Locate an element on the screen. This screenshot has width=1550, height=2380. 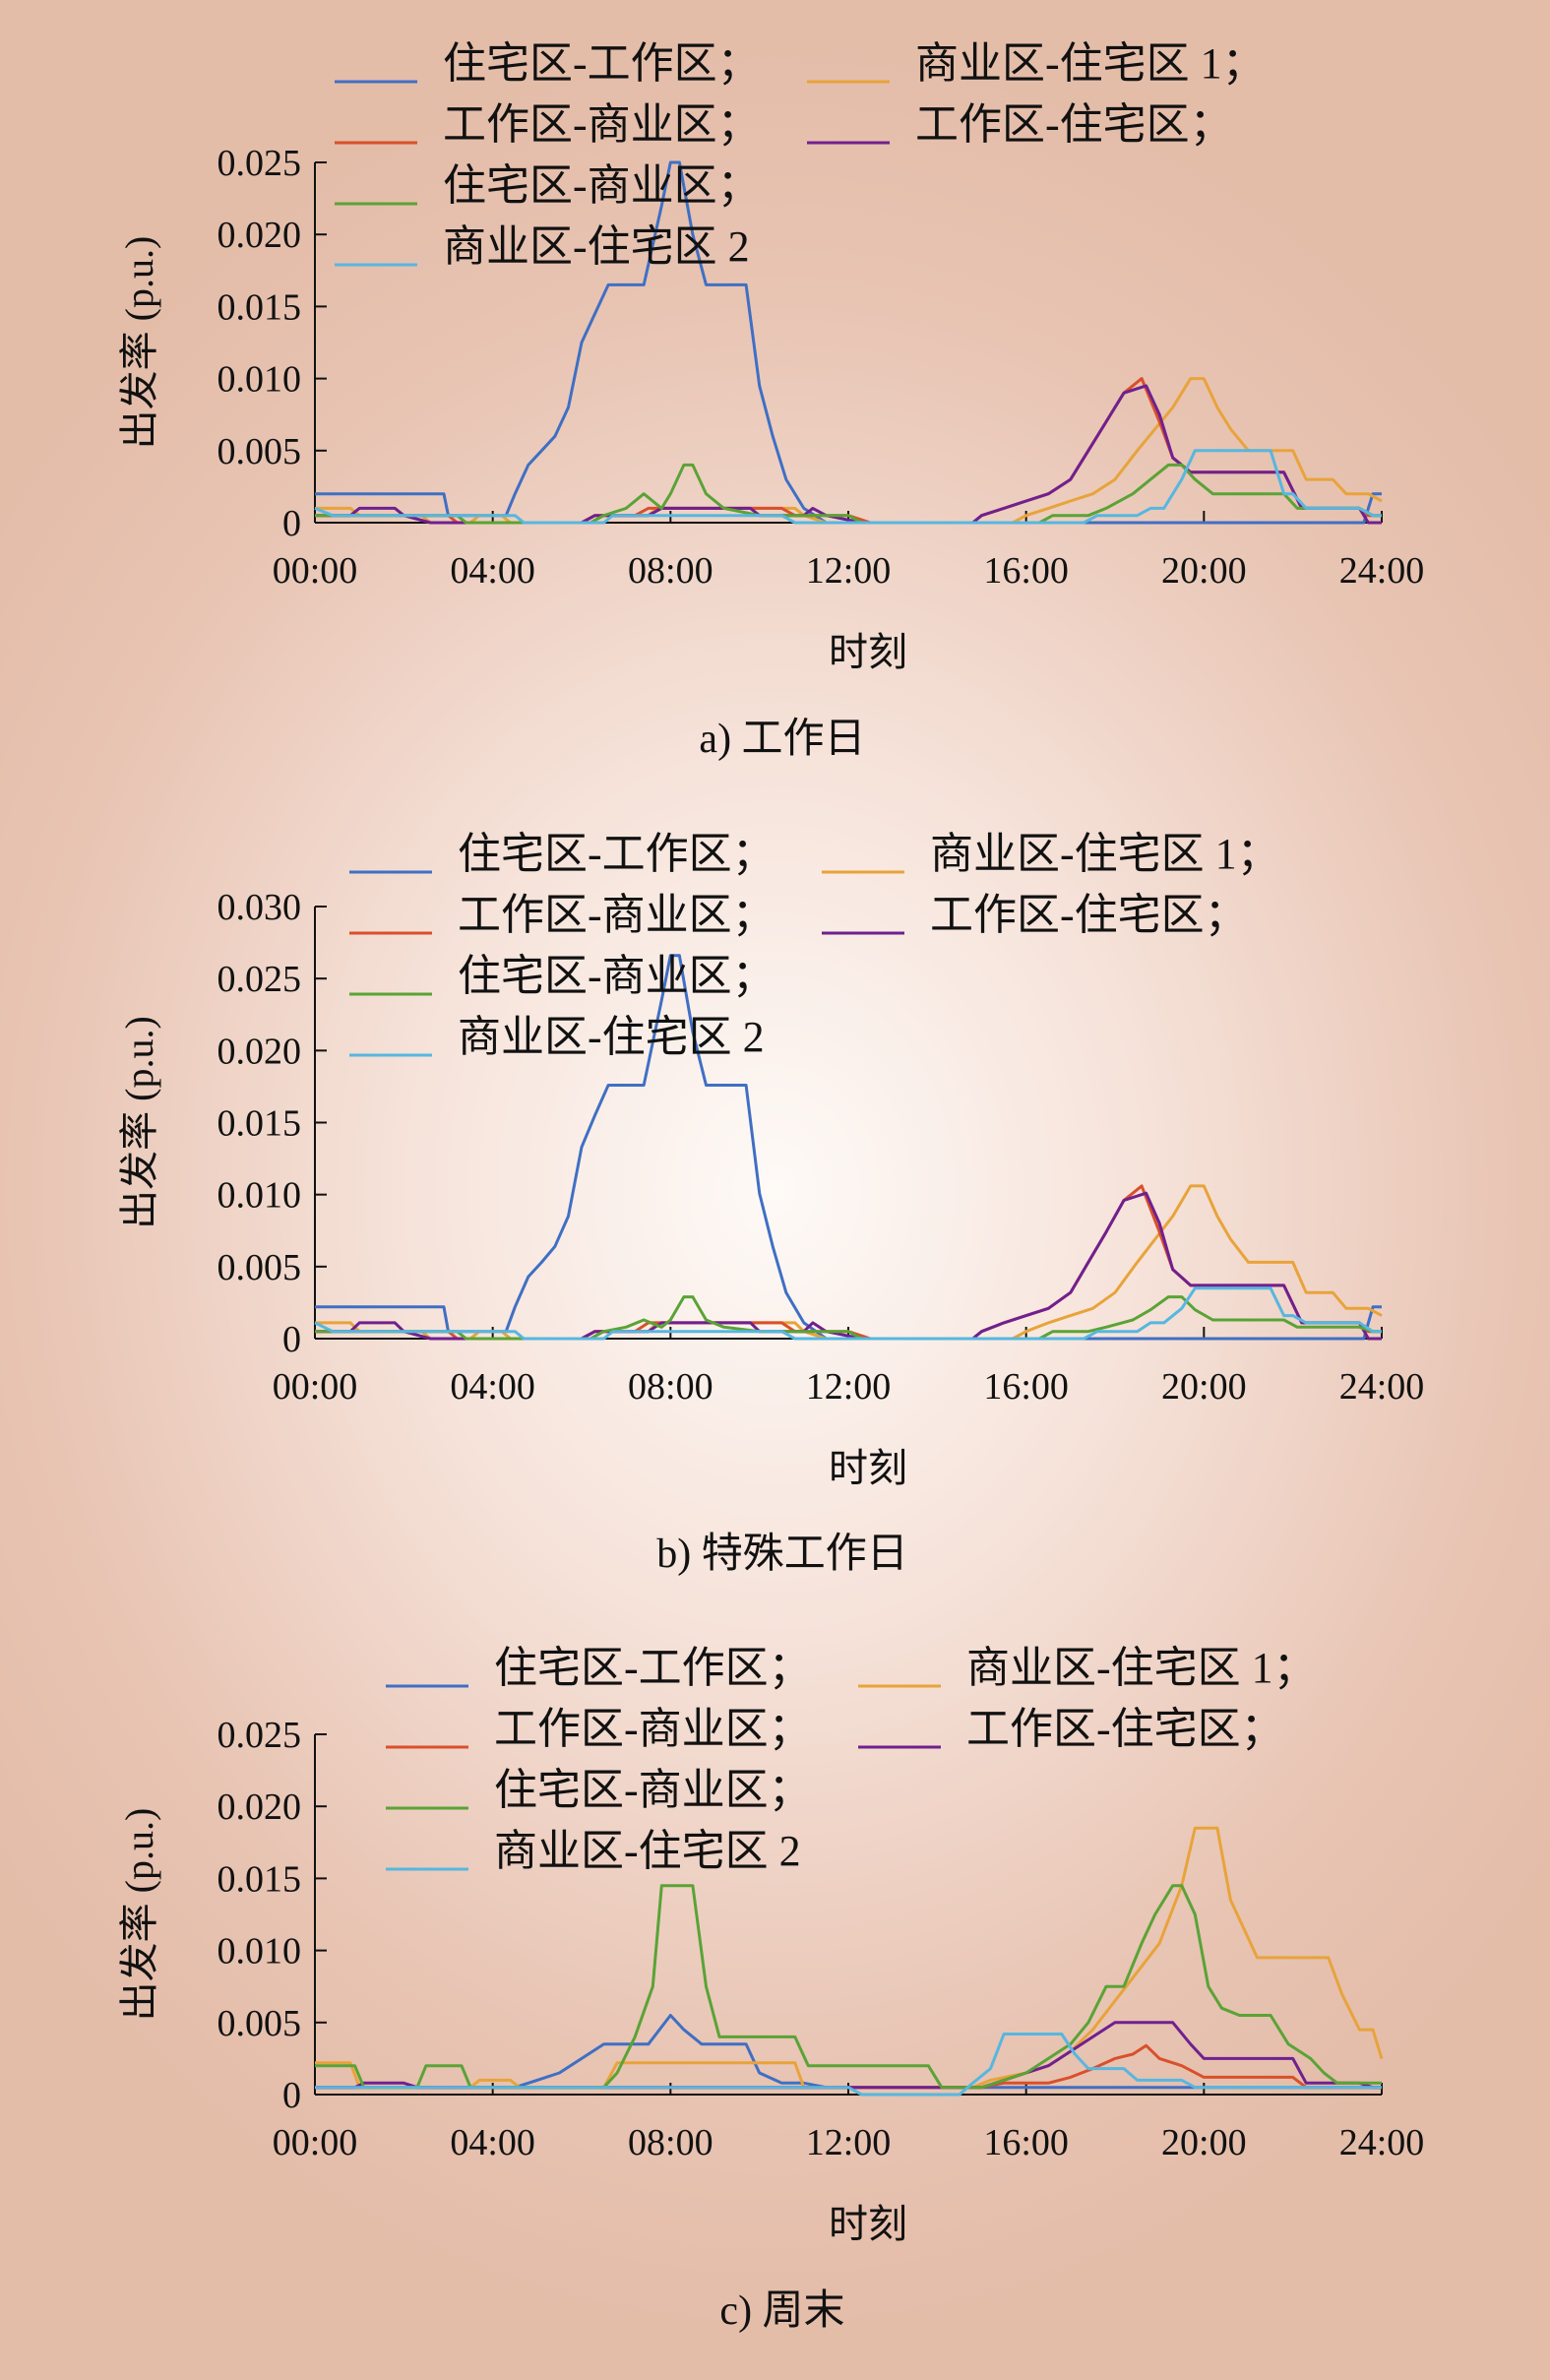
chart-caption: b) 特殊工作日 is located at coordinates (782, 1554).